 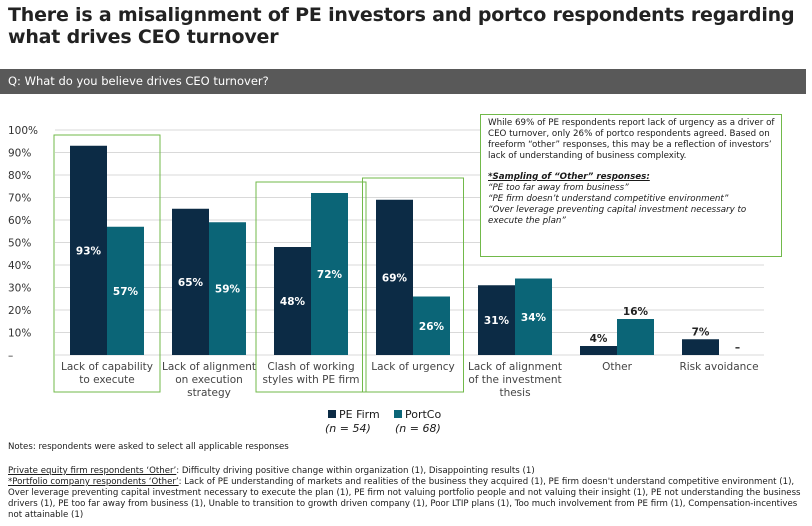 I want to click on y-tick-label: 80%, so click(x=19, y=176).